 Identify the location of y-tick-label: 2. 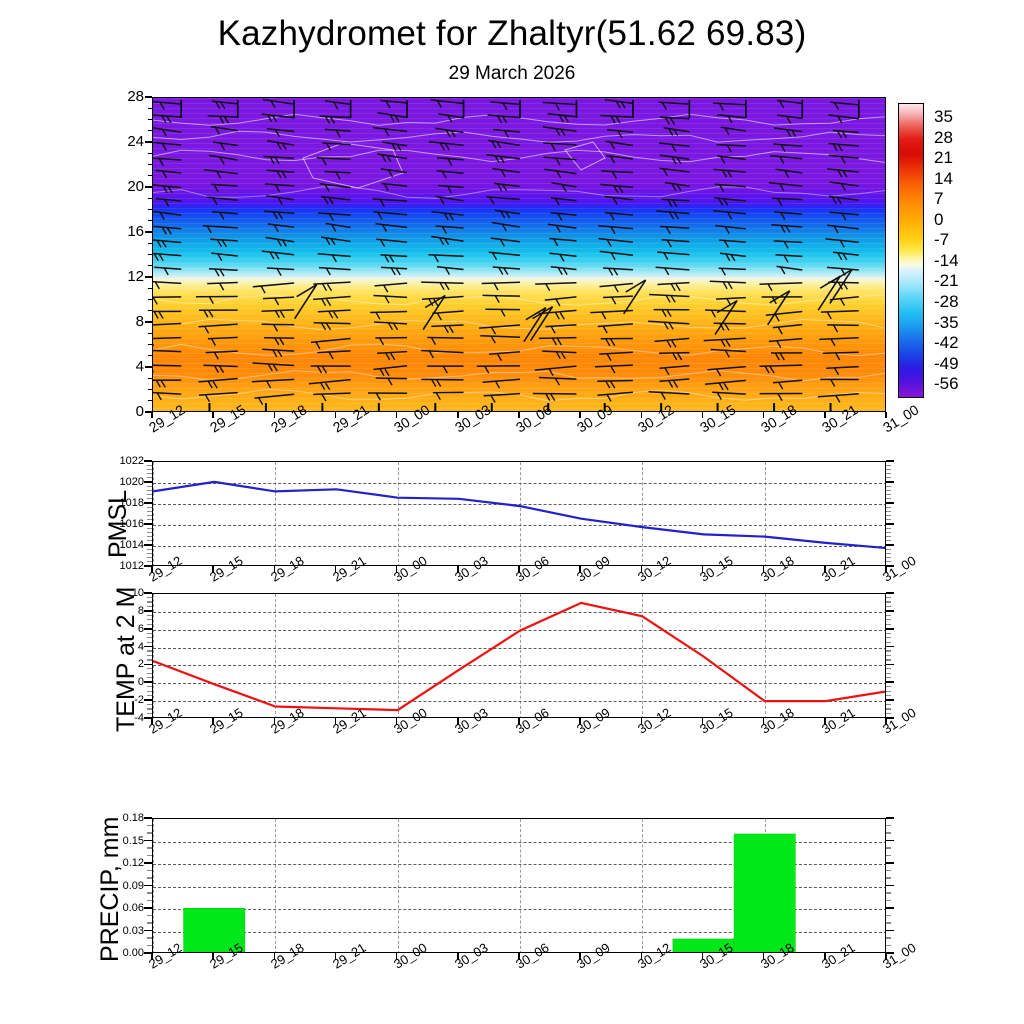
(140, 664).